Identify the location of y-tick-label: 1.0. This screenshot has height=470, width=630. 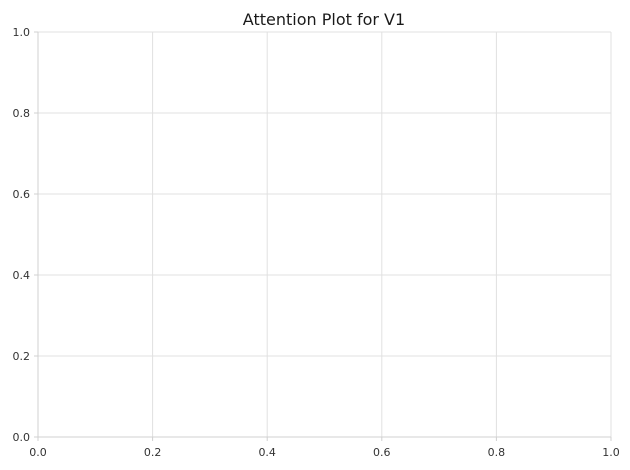
(22, 32).